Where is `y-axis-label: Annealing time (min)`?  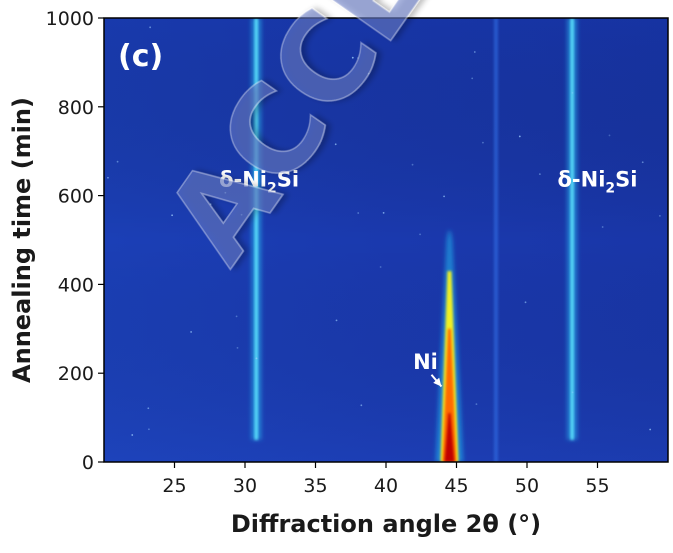
y-axis-label: Annealing time (min) is located at coordinates (22, 240).